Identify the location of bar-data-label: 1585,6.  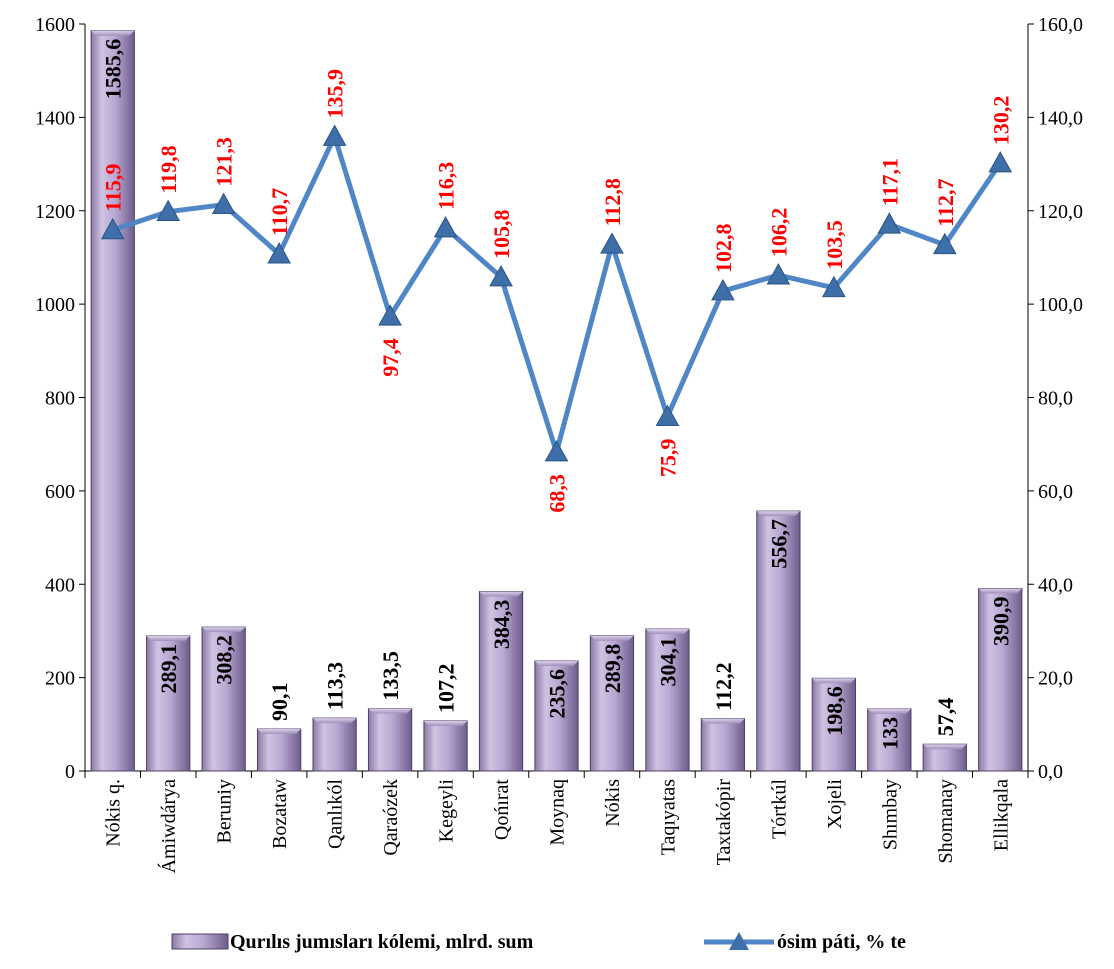
(113, 69).